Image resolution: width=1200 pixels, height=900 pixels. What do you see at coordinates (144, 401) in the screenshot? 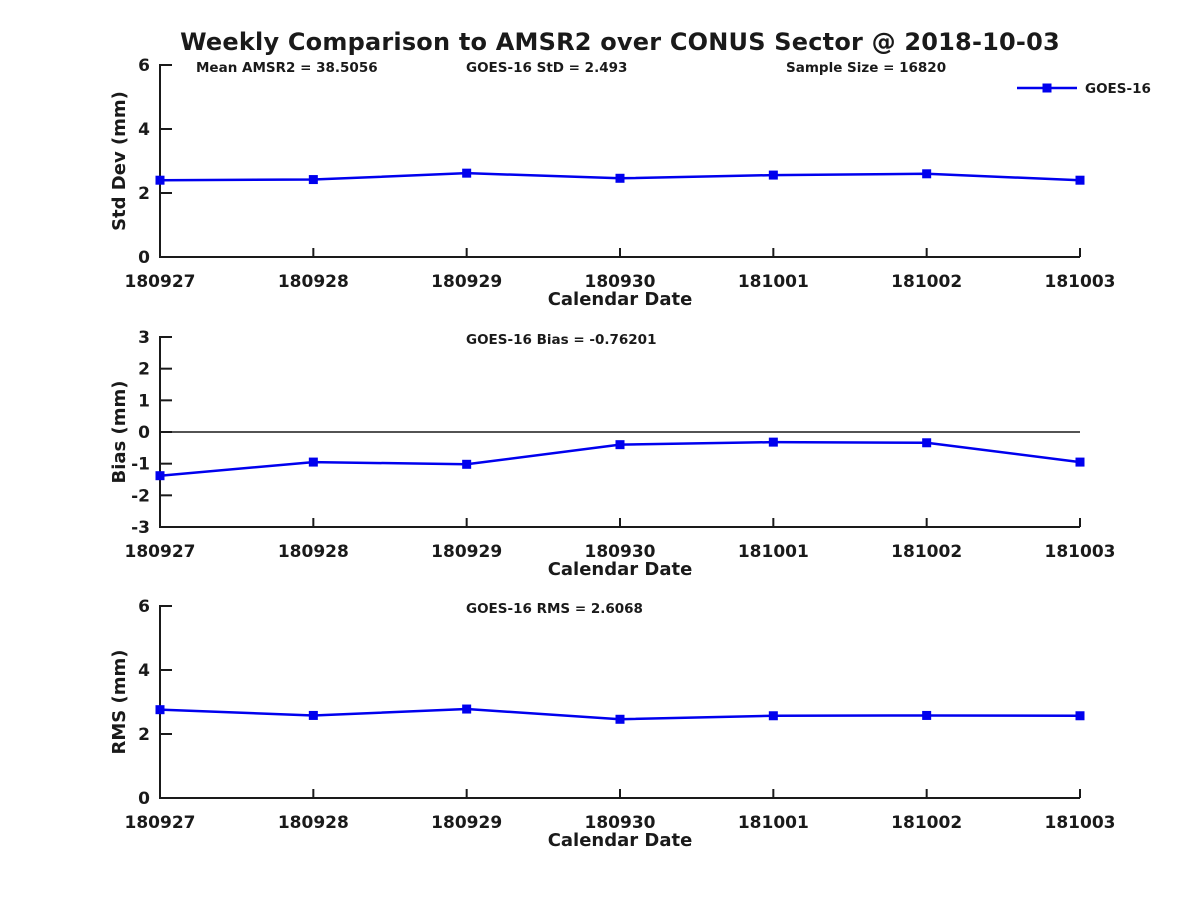
I see `y-tick-label: 1` at bounding box center [144, 401].